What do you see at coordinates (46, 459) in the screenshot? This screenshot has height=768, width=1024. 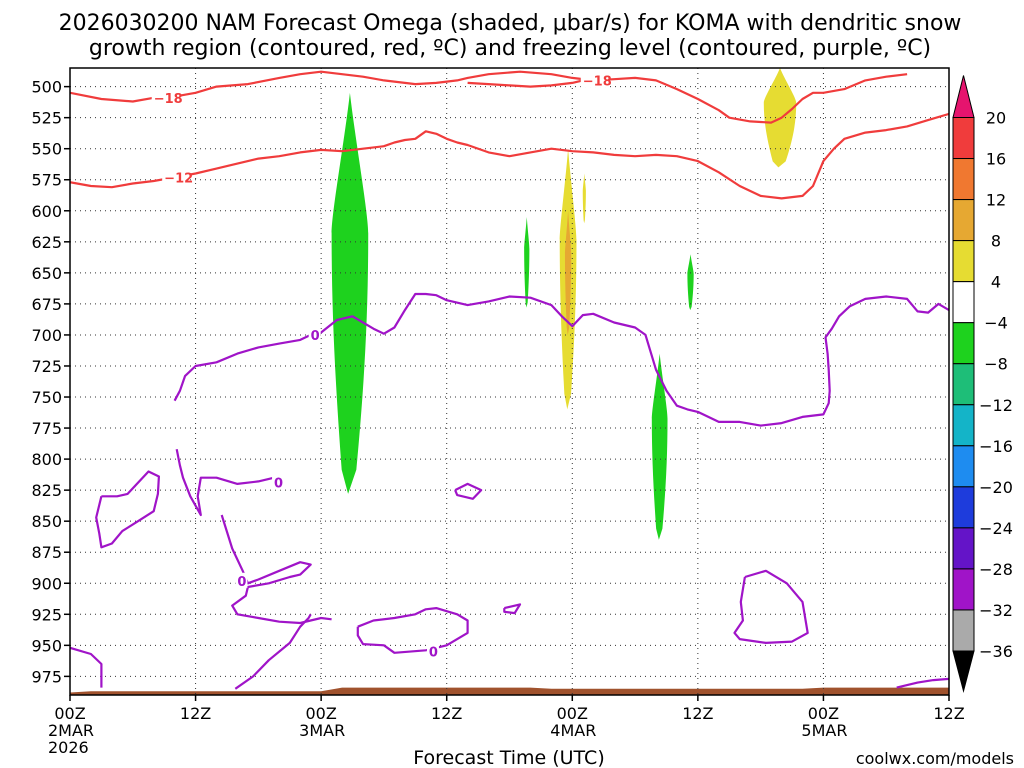 I see `y-tick-label: 800` at bounding box center [46, 459].